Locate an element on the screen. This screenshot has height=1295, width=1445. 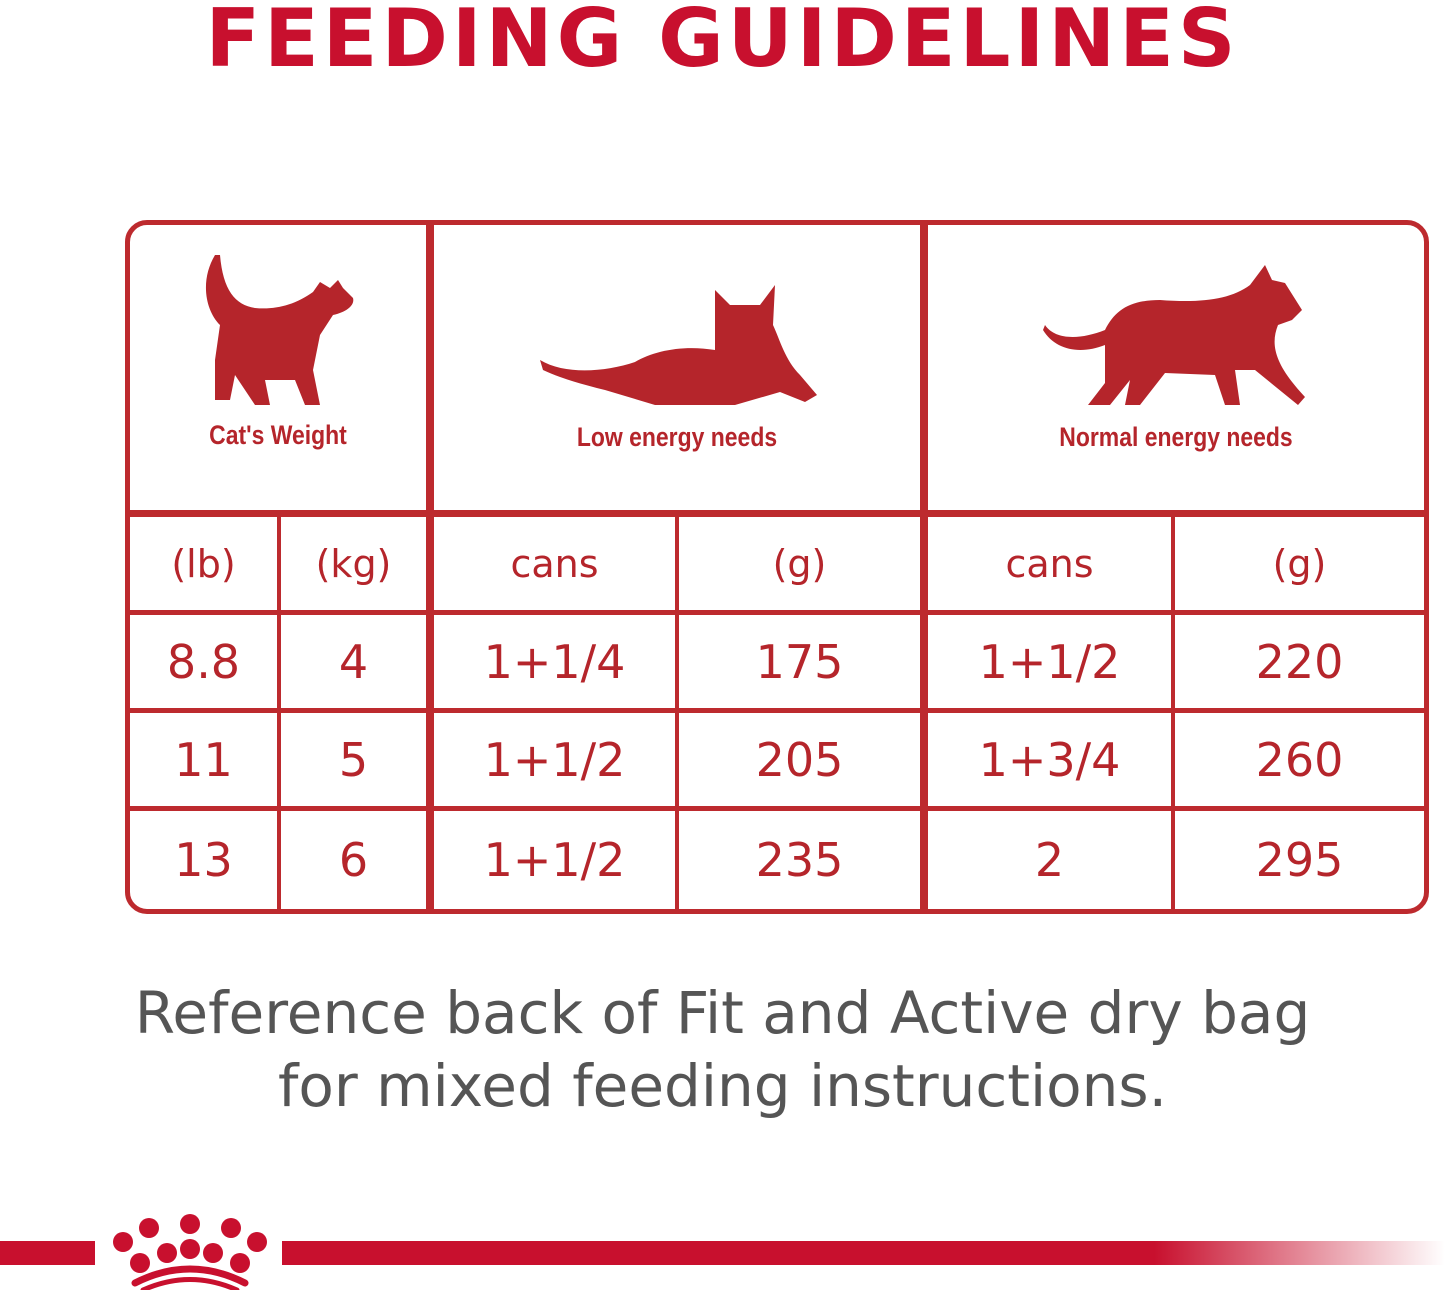
table-cell: 5 is located at coordinates (353, 759).